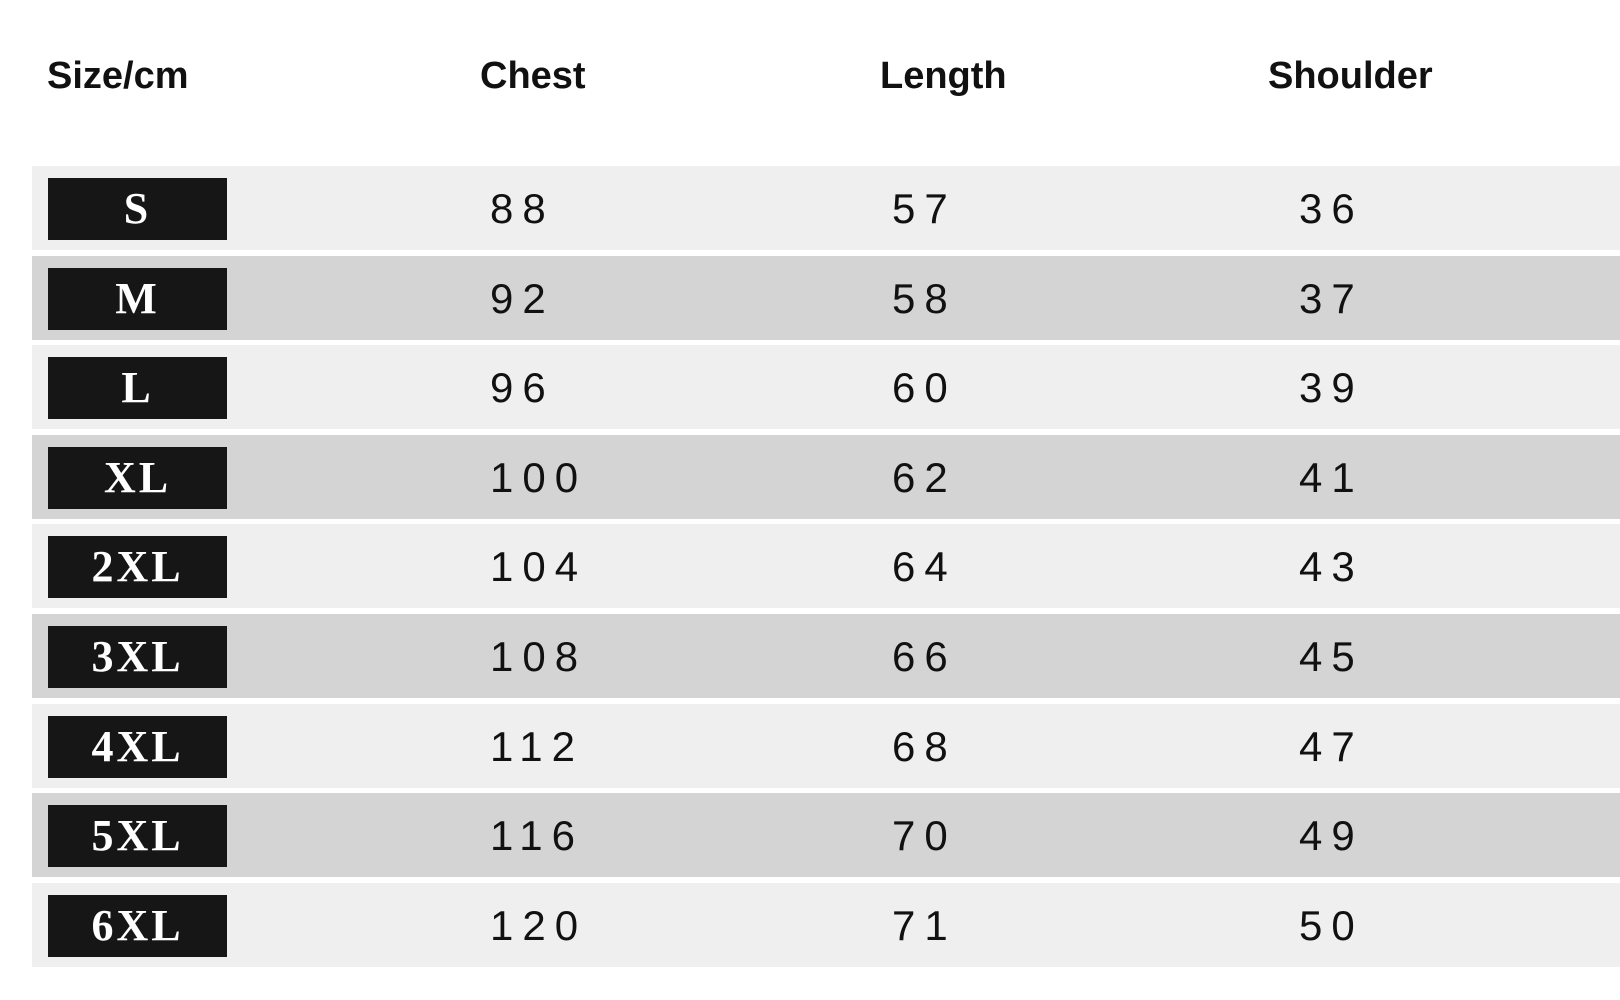  I want to click on table-row: 2XL 104 64 43, so click(826, 566).